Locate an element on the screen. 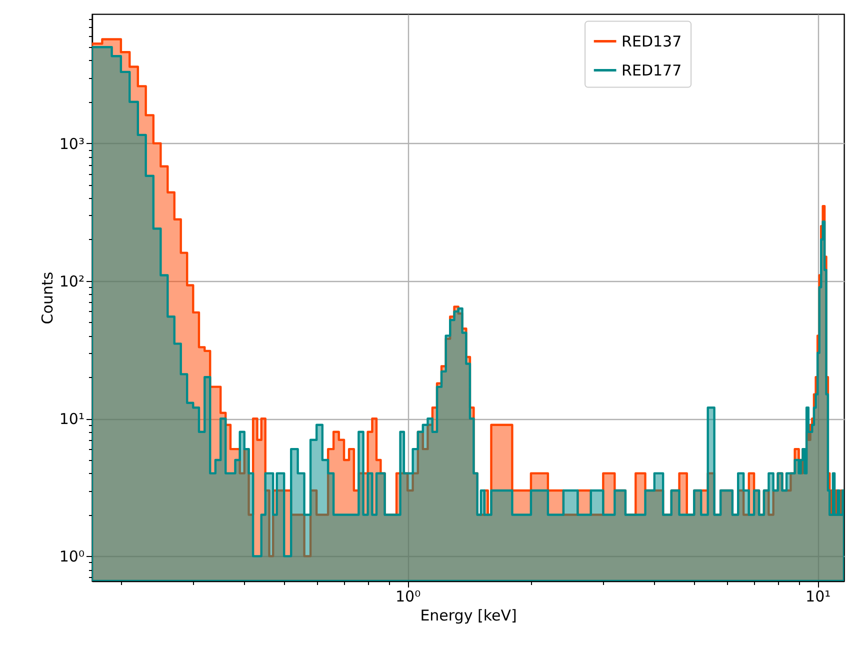 The image size is (846, 646). x-axis-title: Energy [keV] is located at coordinates (468, 615).